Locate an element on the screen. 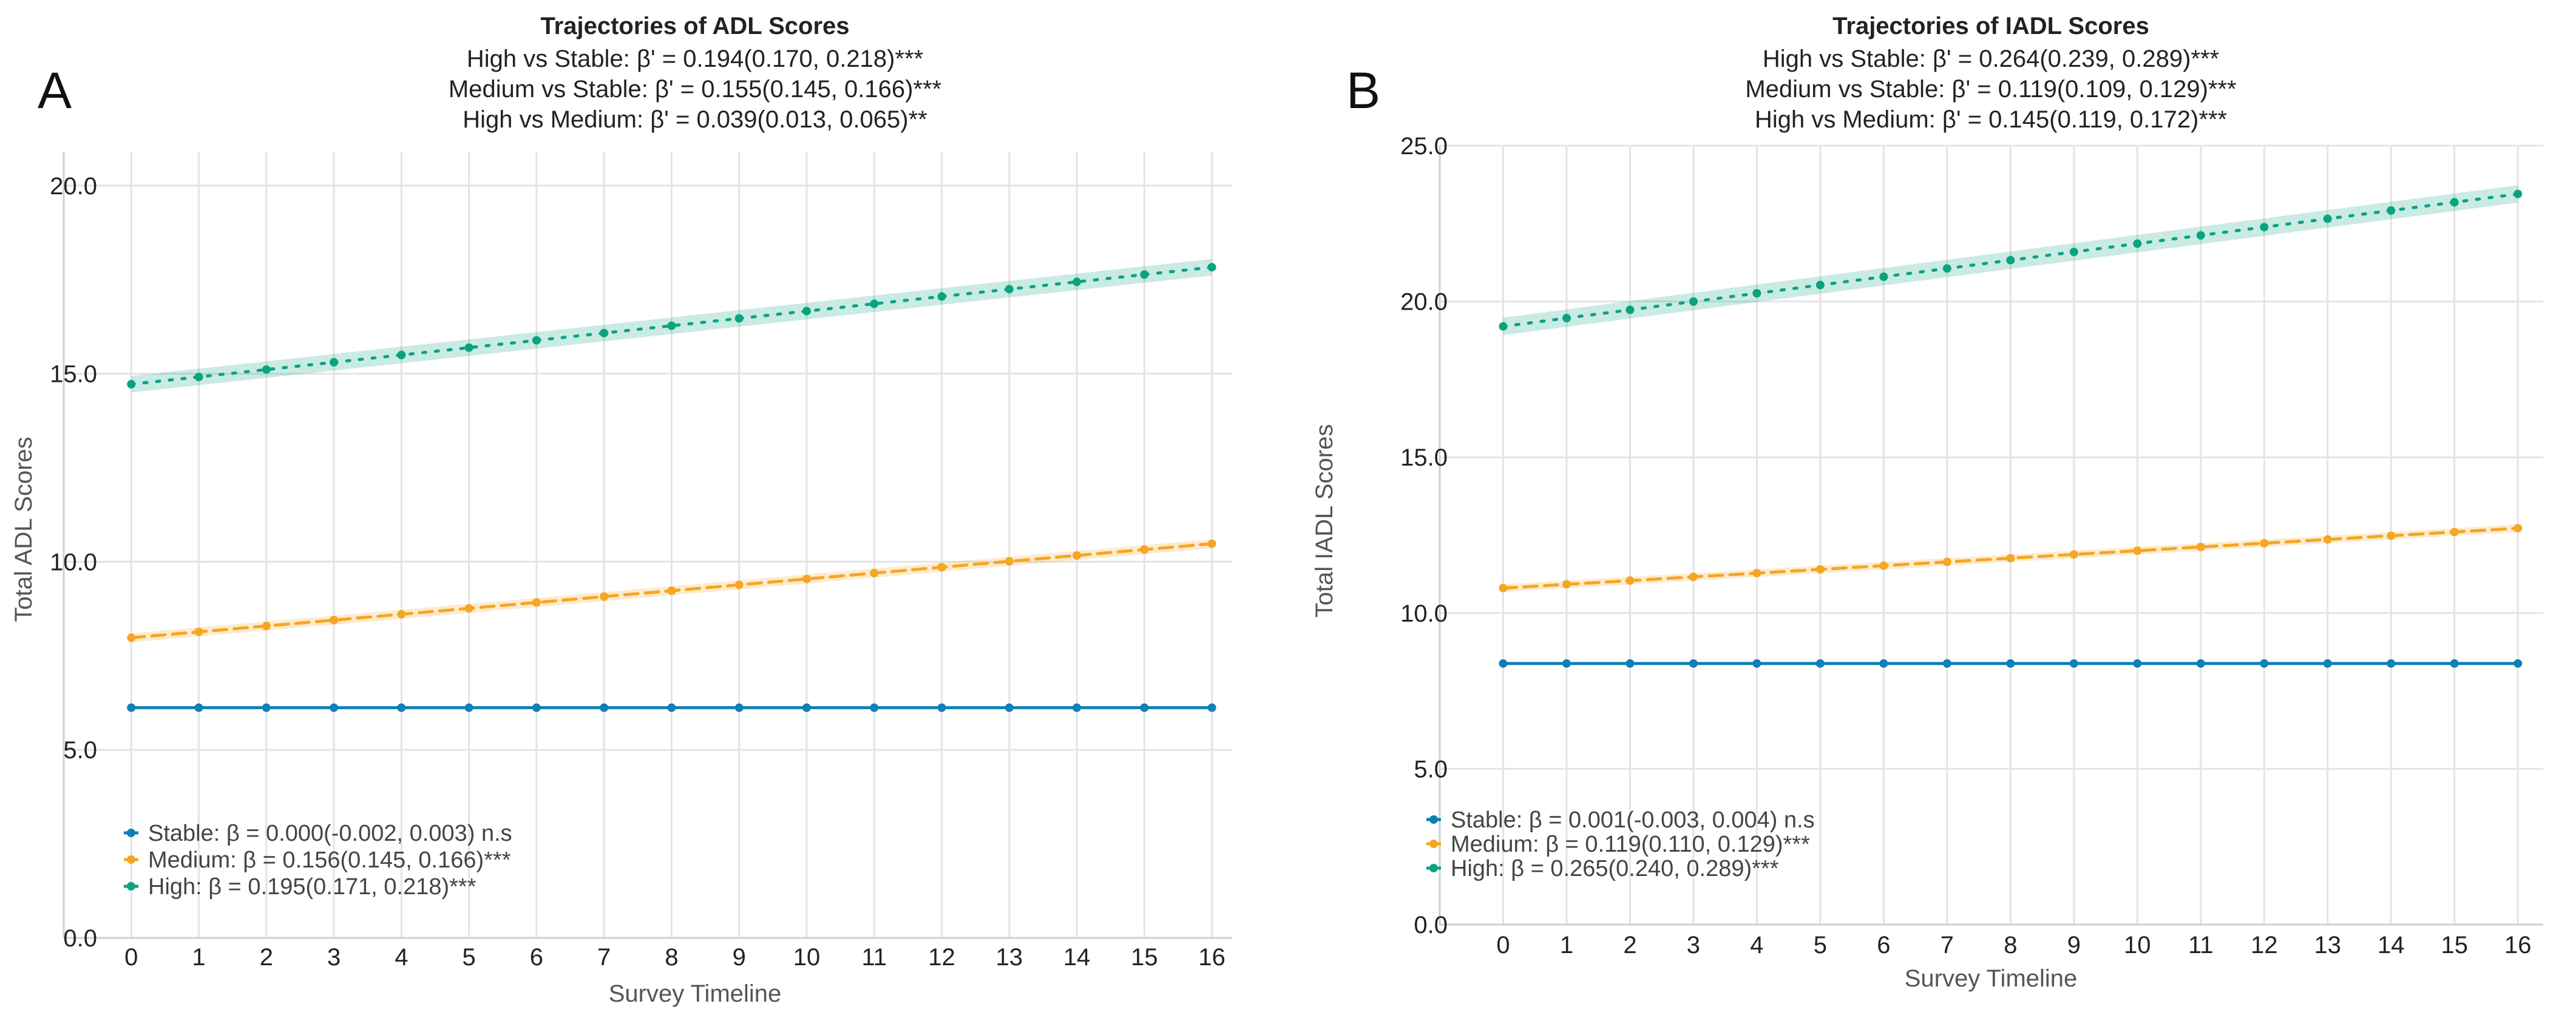 This screenshot has width=2576, height=1015. chart-title-iadl: Trajectories of IADL Scores is located at coordinates (1991, 26).